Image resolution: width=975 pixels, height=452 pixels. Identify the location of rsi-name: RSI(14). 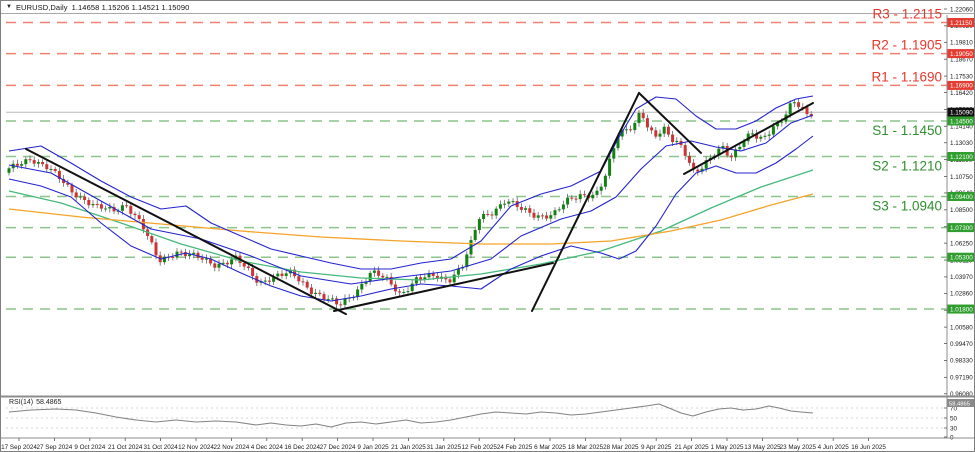
(21, 402).